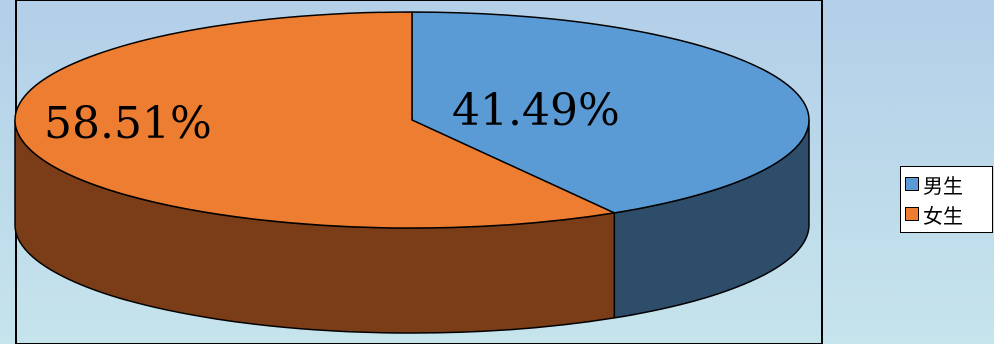 The width and height of the screenshot is (994, 344). I want to click on data-label-female: 58.51%, so click(128, 123).